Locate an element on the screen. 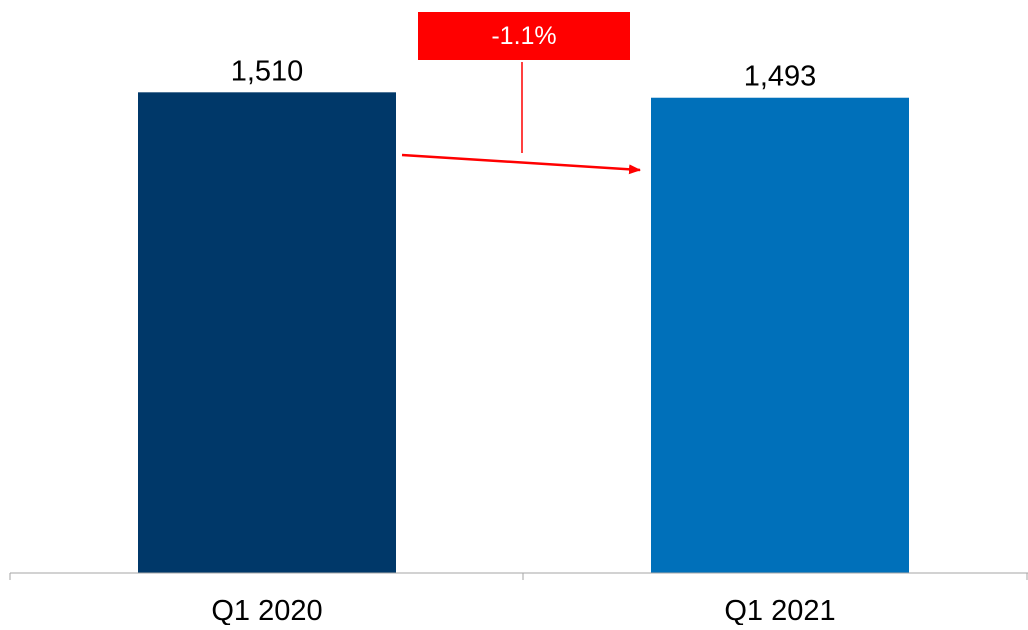  bar-value-label: 1,510 is located at coordinates (267, 71).